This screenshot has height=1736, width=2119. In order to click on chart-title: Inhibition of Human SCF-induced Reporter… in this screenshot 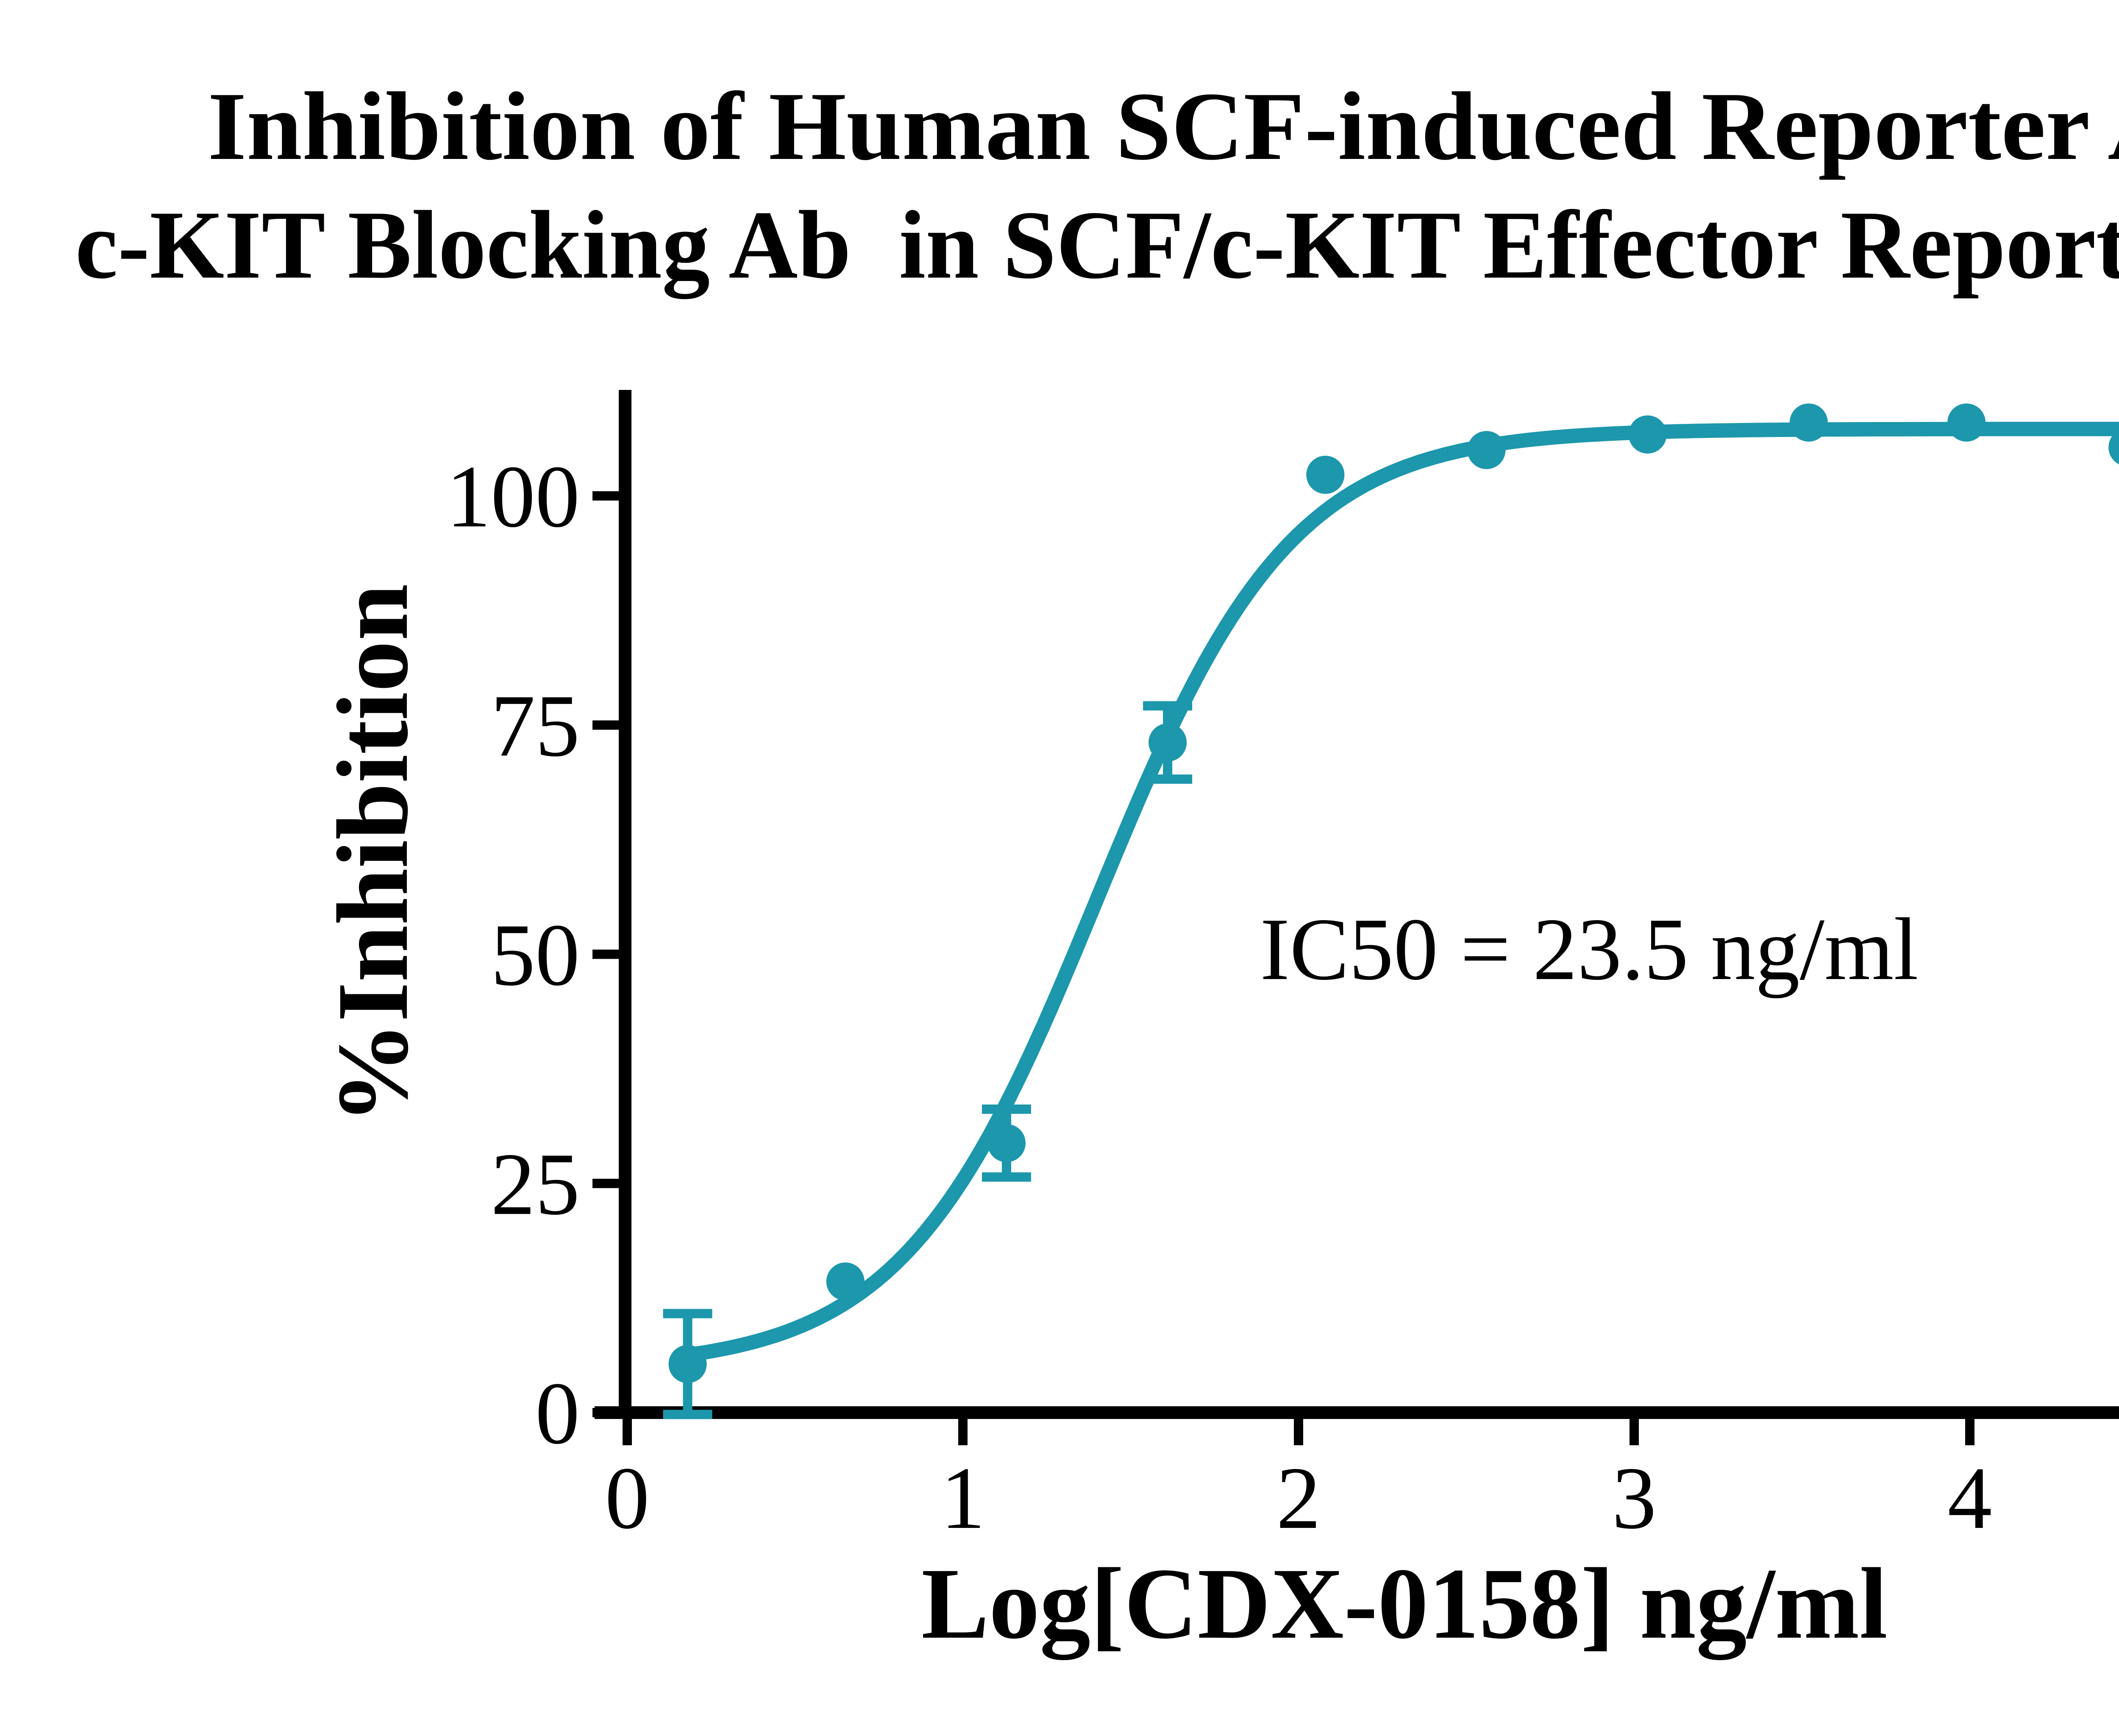, I will do `click(1097, 185)`.